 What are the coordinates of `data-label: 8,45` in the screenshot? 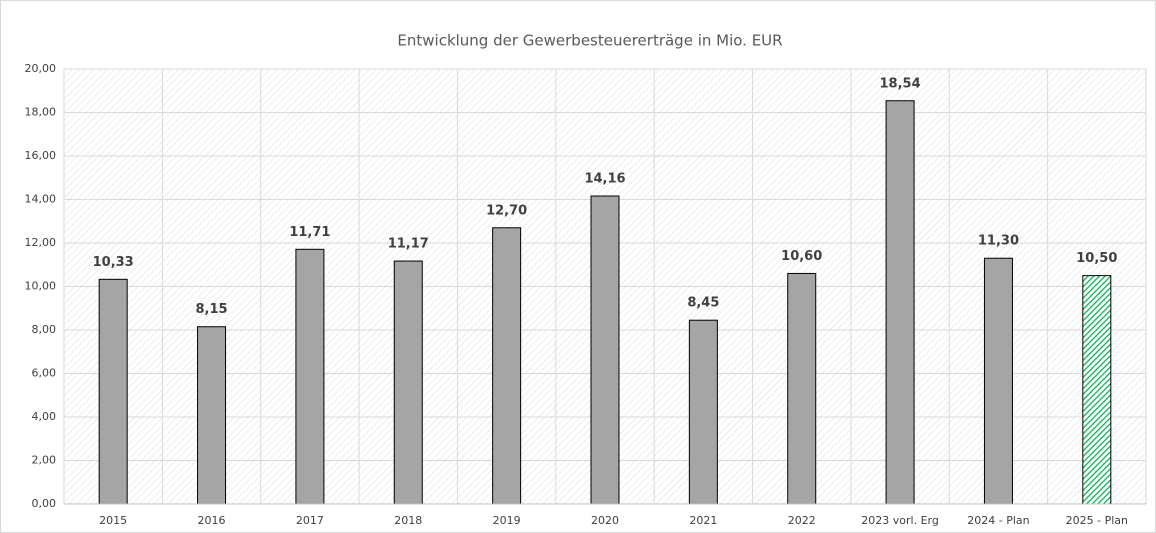 It's located at (703, 303).